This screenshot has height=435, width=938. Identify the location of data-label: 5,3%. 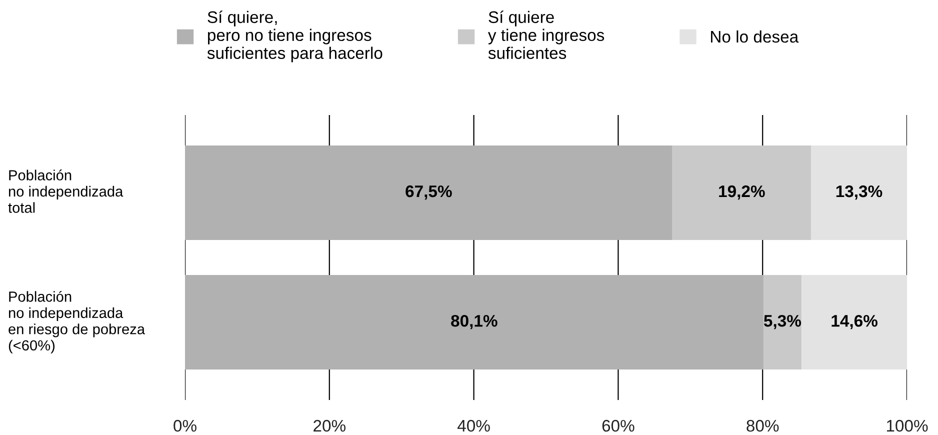
(783, 322).